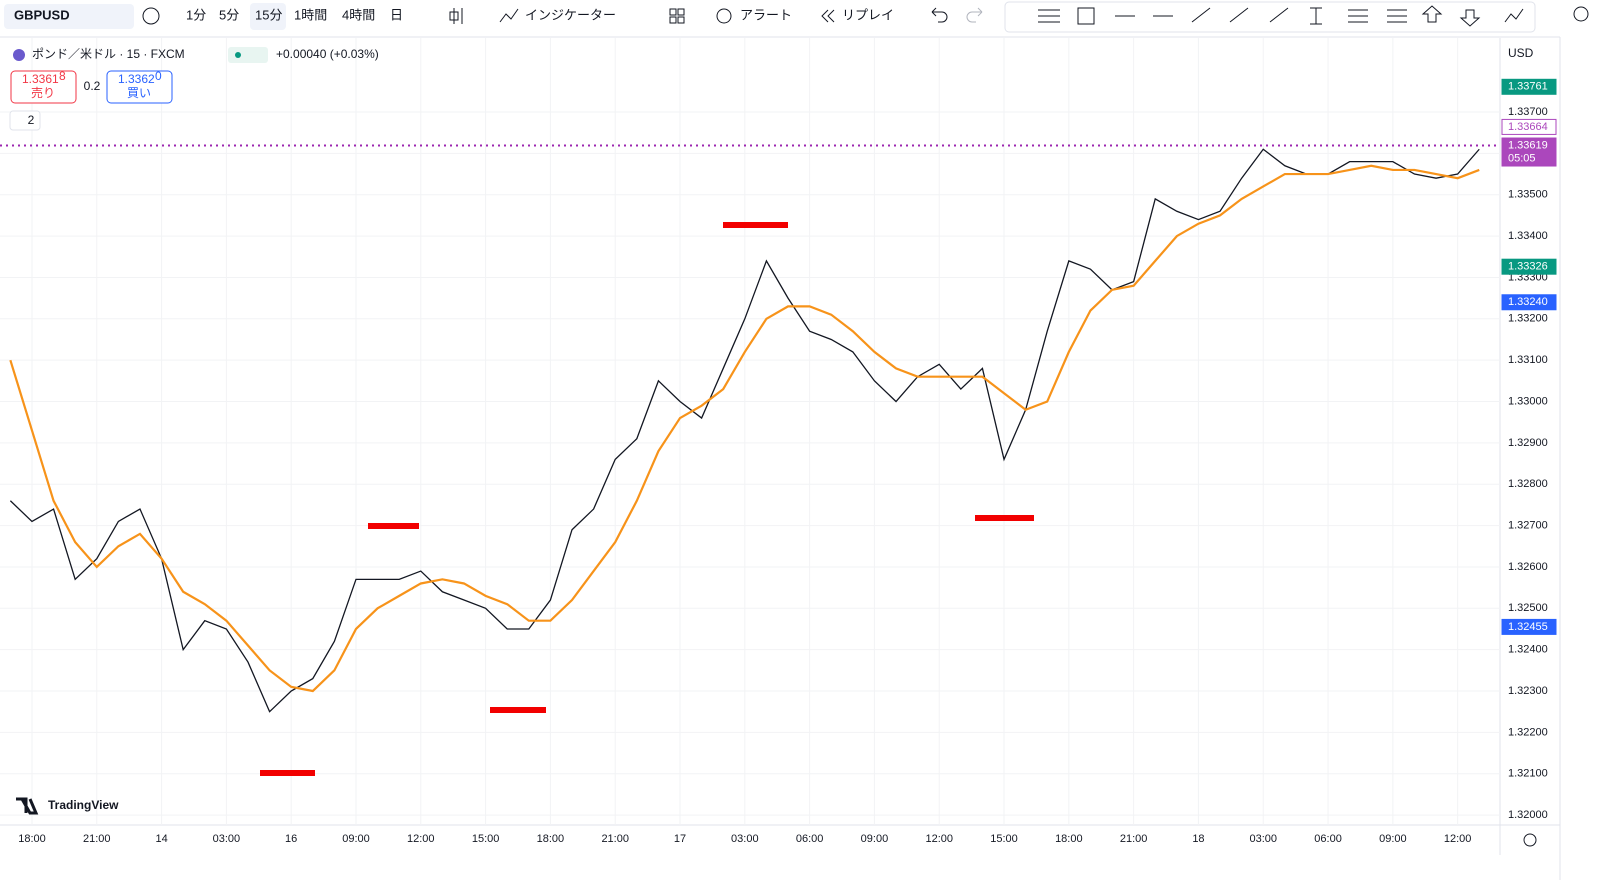 The image size is (1601, 880). What do you see at coordinates (509, 15) in the screenshot?
I see `indicator-icon` at bounding box center [509, 15].